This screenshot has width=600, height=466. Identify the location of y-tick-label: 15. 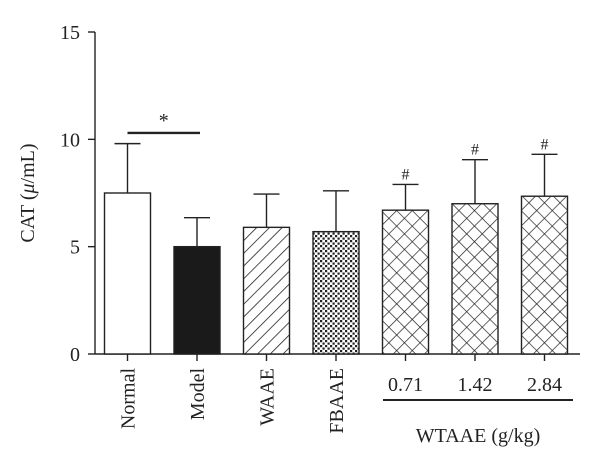
(70, 33).